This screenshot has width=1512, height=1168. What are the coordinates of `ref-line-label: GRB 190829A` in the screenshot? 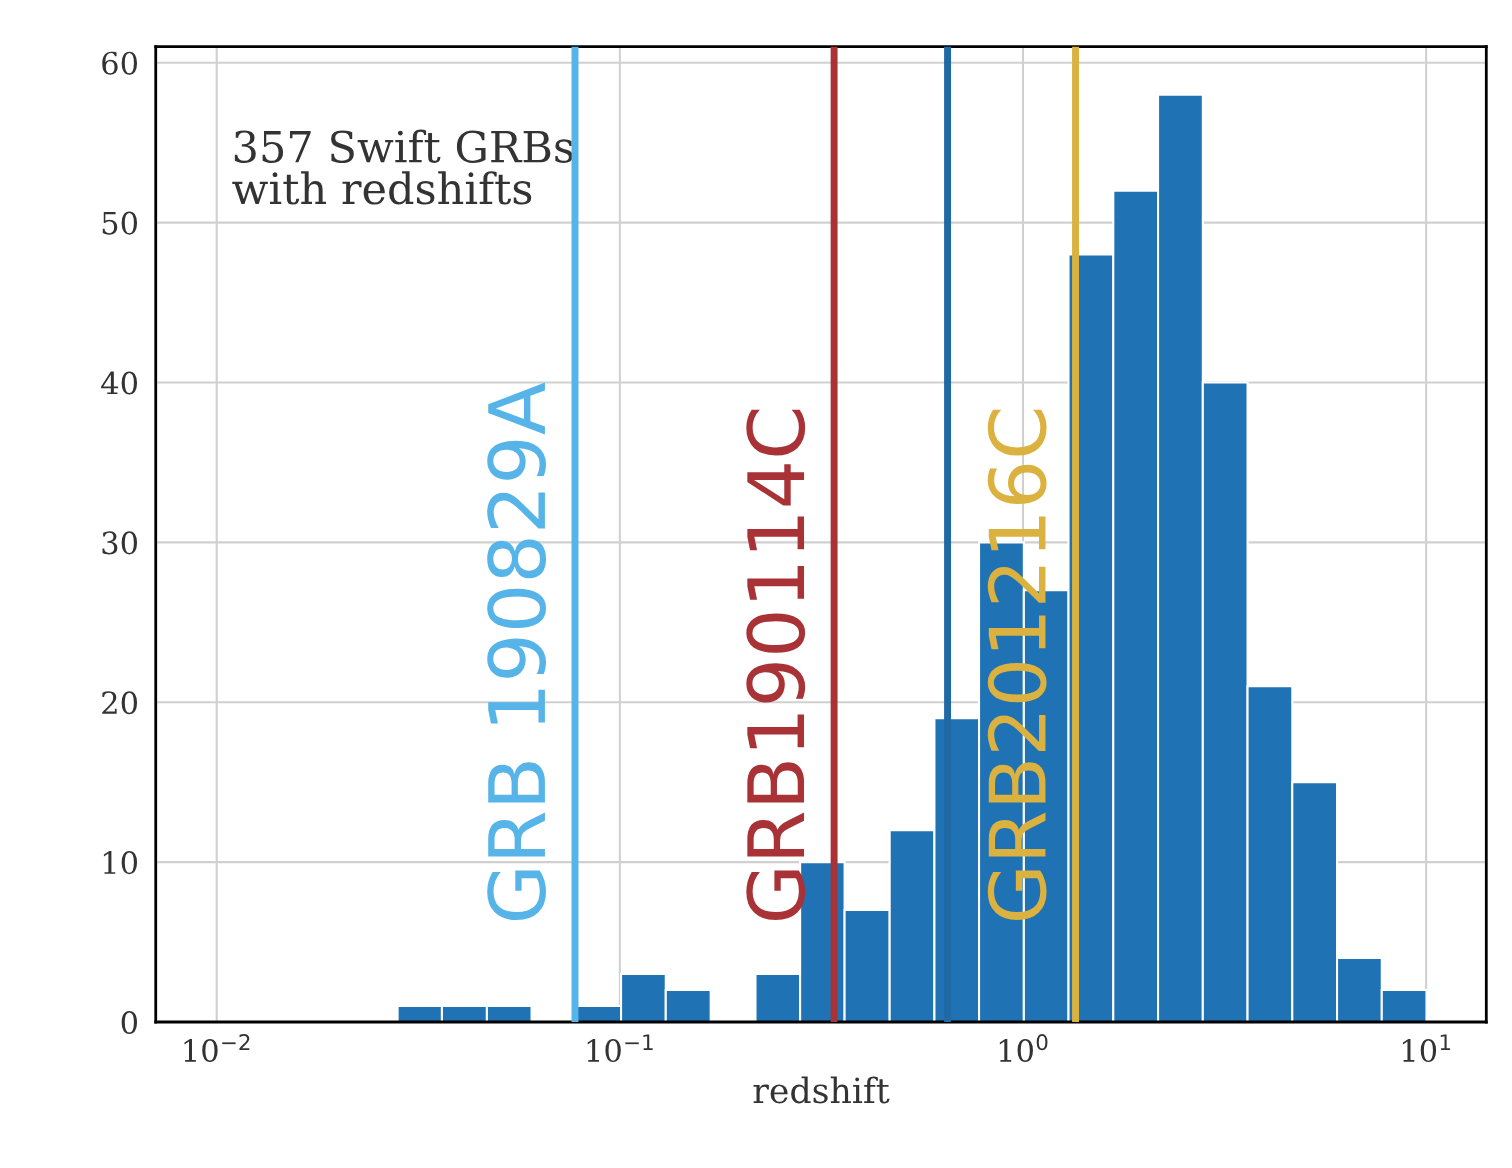 It's located at (517, 651).